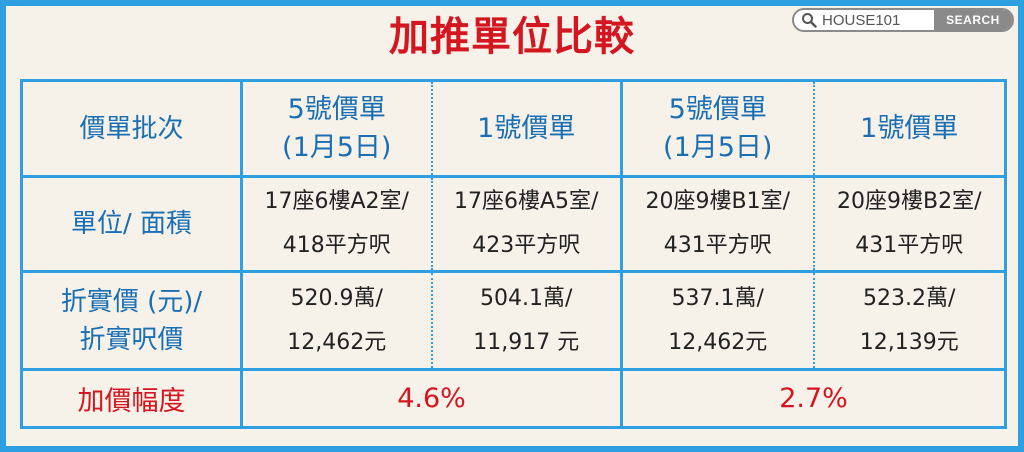  Describe the element at coordinates (131, 398) in the screenshot. I see `row-label-increase: 加價幅度` at that location.